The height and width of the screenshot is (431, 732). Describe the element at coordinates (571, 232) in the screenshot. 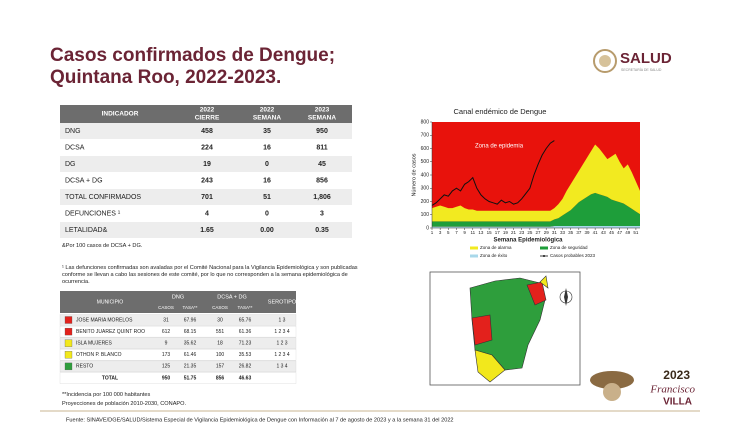

I see `x-tick-label: 35` at that location.